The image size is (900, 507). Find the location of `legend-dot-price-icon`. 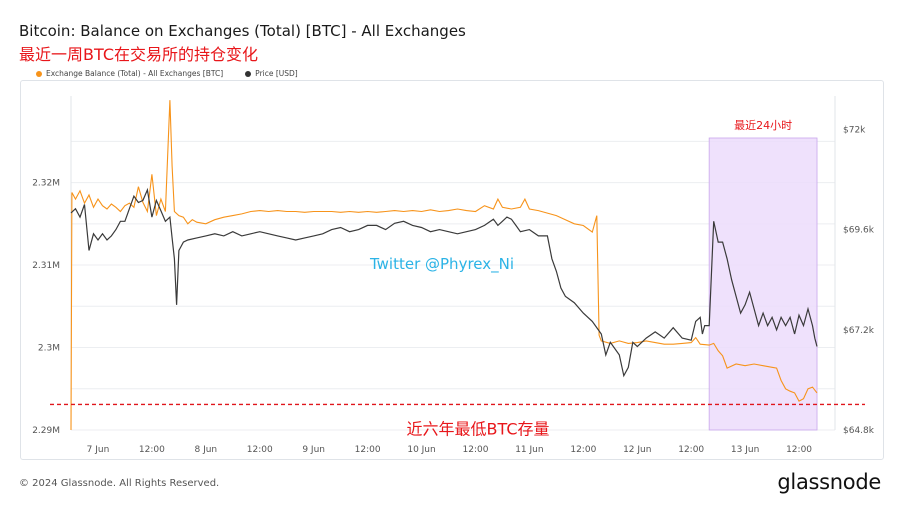

legend-dot-price-icon is located at coordinates (248, 73).